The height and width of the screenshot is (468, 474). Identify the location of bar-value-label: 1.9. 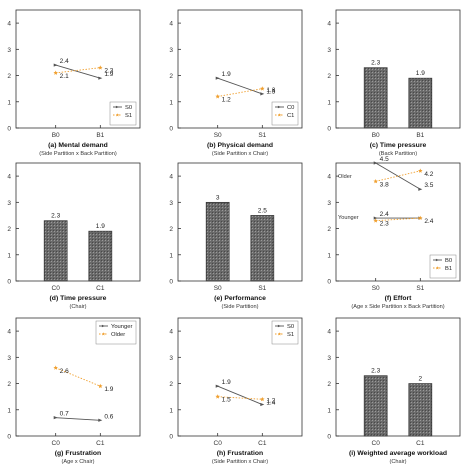
(420, 73).